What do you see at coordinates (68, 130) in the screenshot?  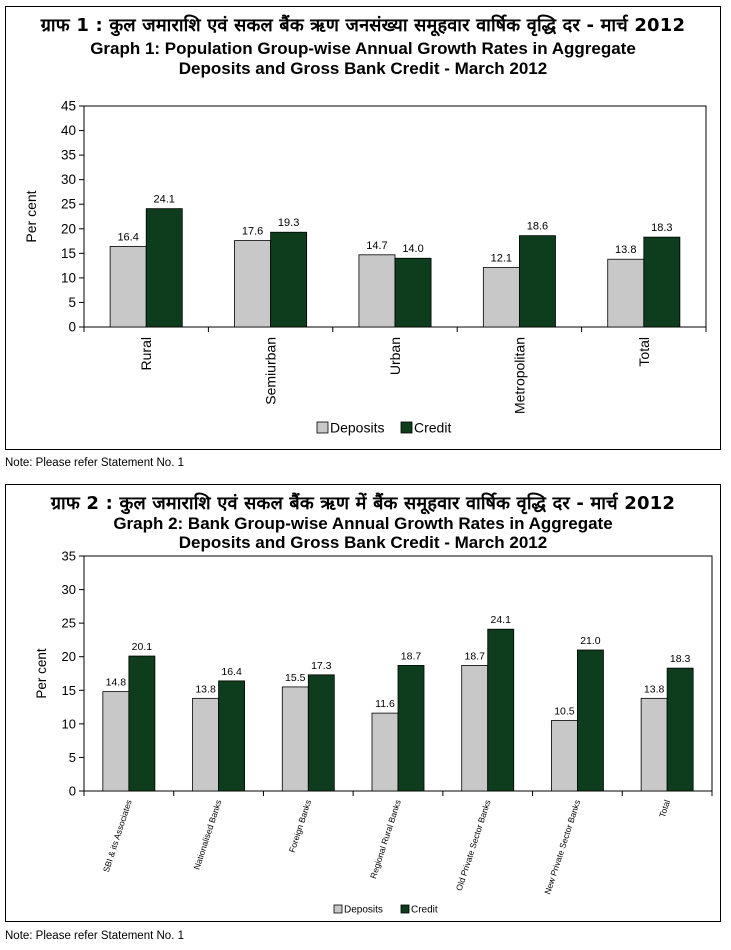 I see `y-tick-label: 40` at bounding box center [68, 130].